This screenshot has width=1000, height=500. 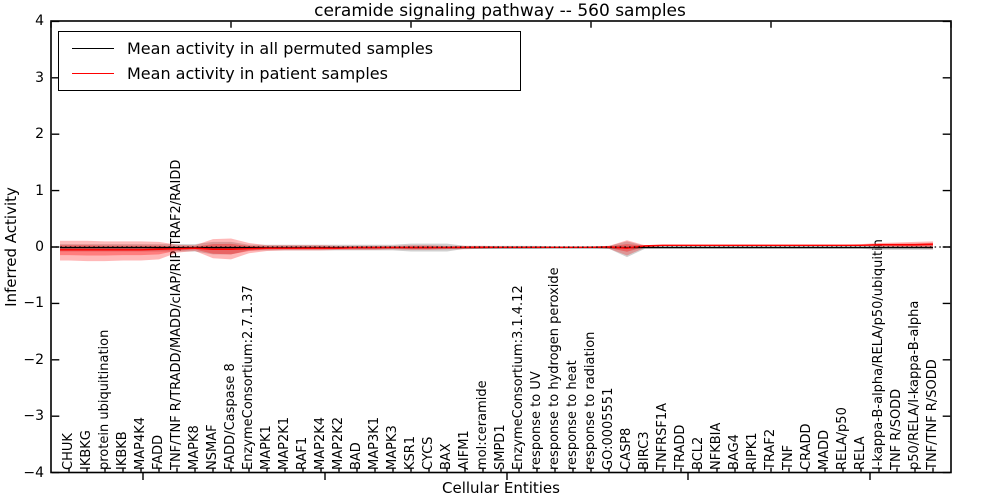 I want to click on x-tick-label: BAX, so click(x=446, y=456).